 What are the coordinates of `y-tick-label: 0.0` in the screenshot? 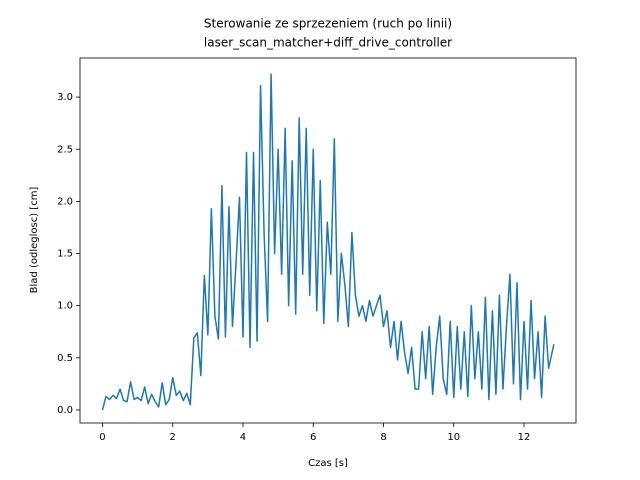 It's located at (65, 410).